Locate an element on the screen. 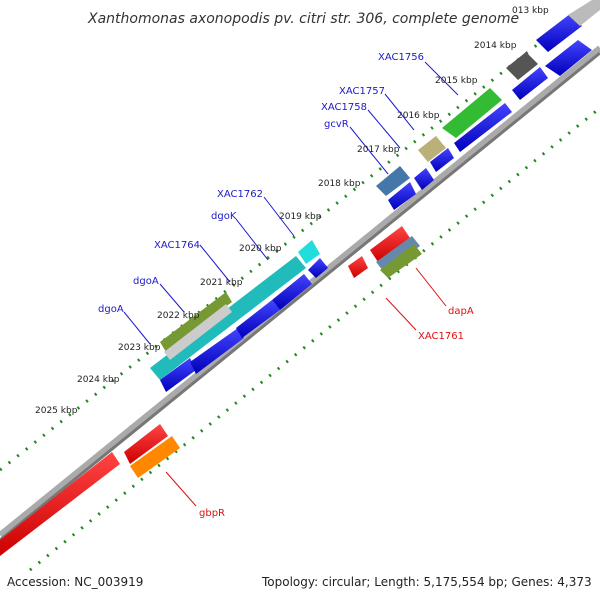  gene-label: XAC1764 is located at coordinates (177, 245).